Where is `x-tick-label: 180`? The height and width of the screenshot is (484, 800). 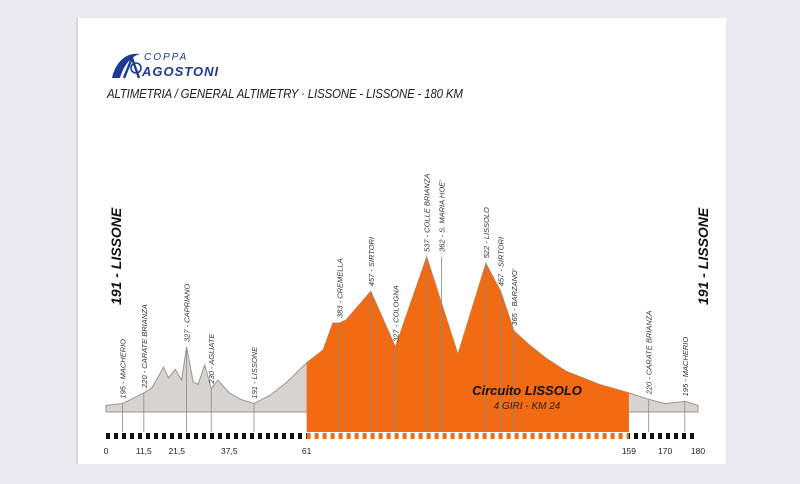 x-tick-label: 180 is located at coordinates (698, 451).